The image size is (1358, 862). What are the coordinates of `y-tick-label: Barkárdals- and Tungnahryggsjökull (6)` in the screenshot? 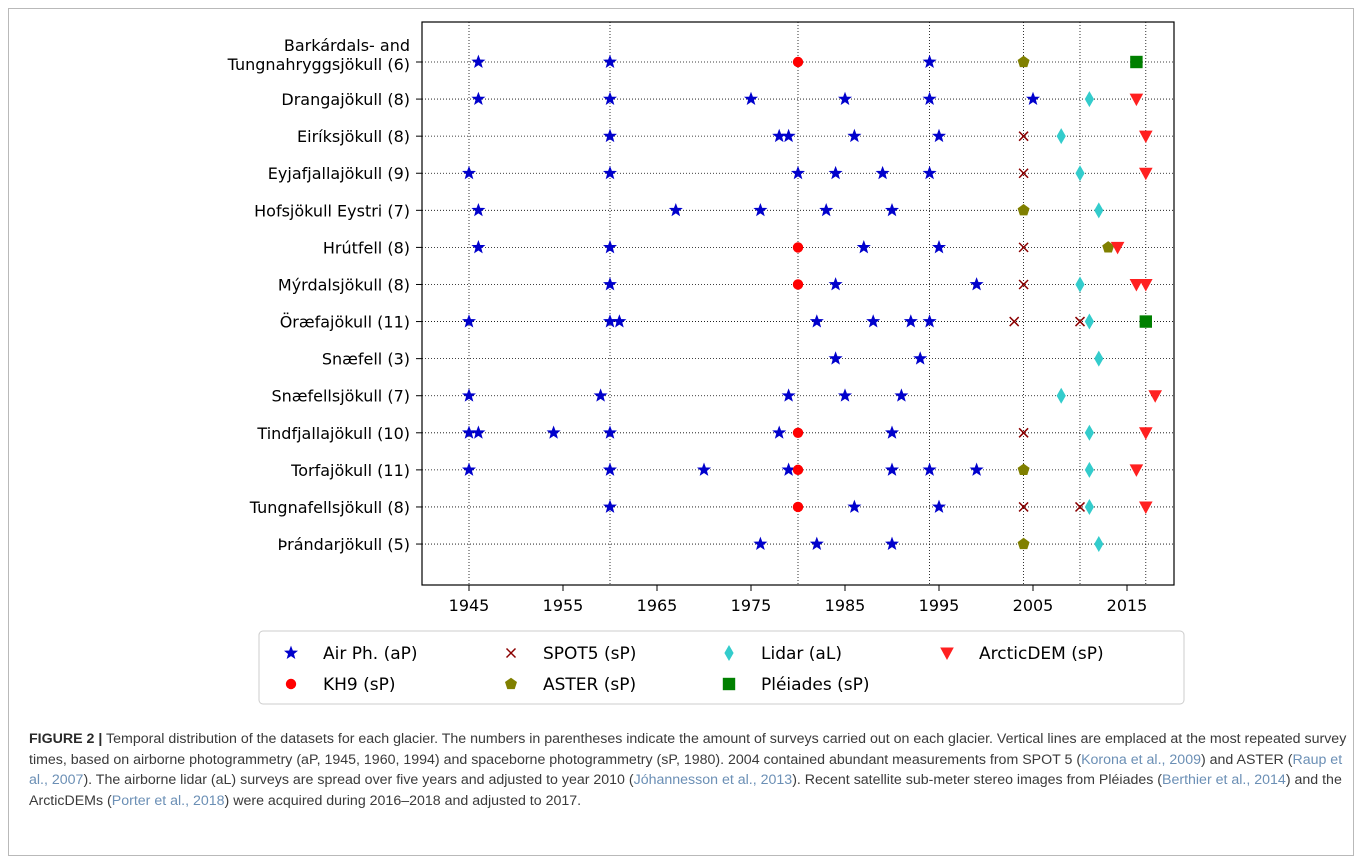 It's located at (318, 55).